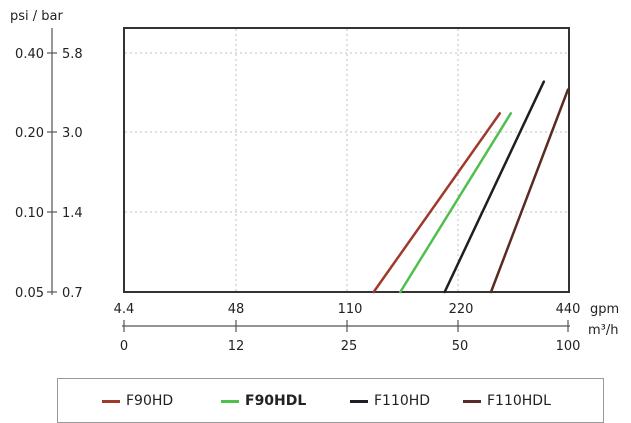 The height and width of the screenshot is (423, 631). I want to click on legend-item: F90HDL, so click(263, 401).